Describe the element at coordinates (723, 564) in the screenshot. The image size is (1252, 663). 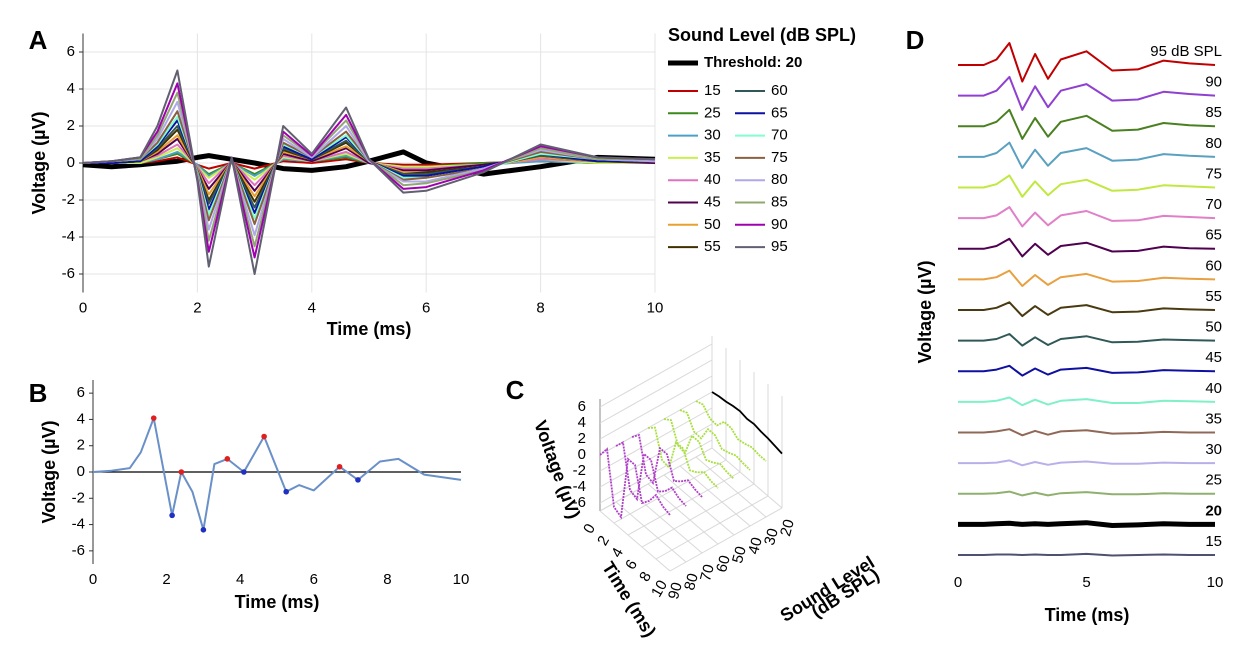
I see `y-tick-label: 60` at that location.